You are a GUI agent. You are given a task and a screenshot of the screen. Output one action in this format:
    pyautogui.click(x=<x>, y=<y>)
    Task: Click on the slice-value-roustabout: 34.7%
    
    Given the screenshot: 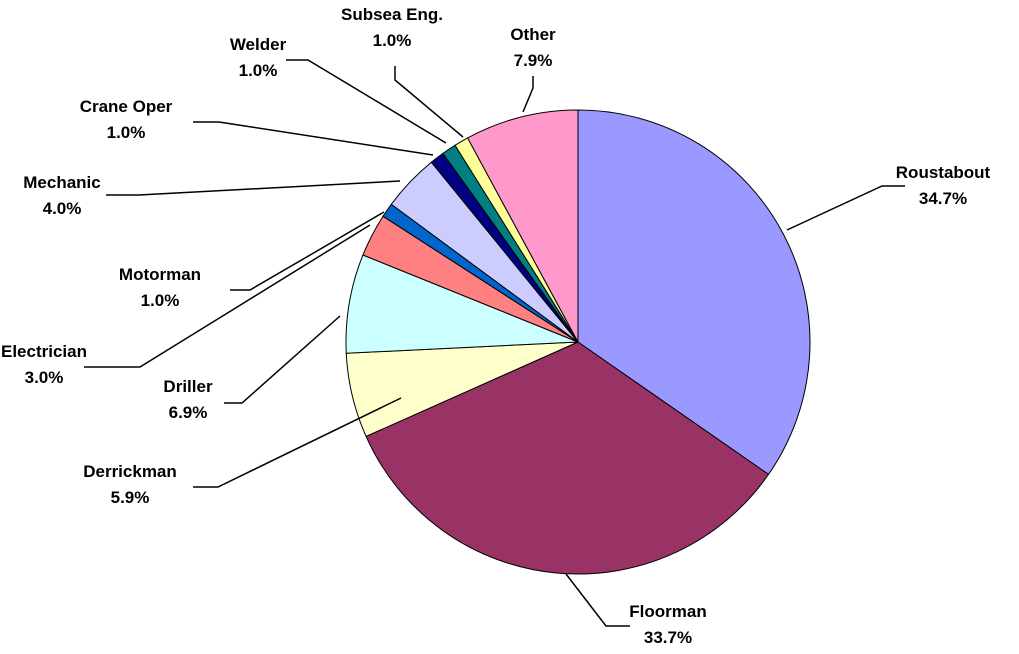 What is the action you would take?
    pyautogui.click(x=943, y=198)
    